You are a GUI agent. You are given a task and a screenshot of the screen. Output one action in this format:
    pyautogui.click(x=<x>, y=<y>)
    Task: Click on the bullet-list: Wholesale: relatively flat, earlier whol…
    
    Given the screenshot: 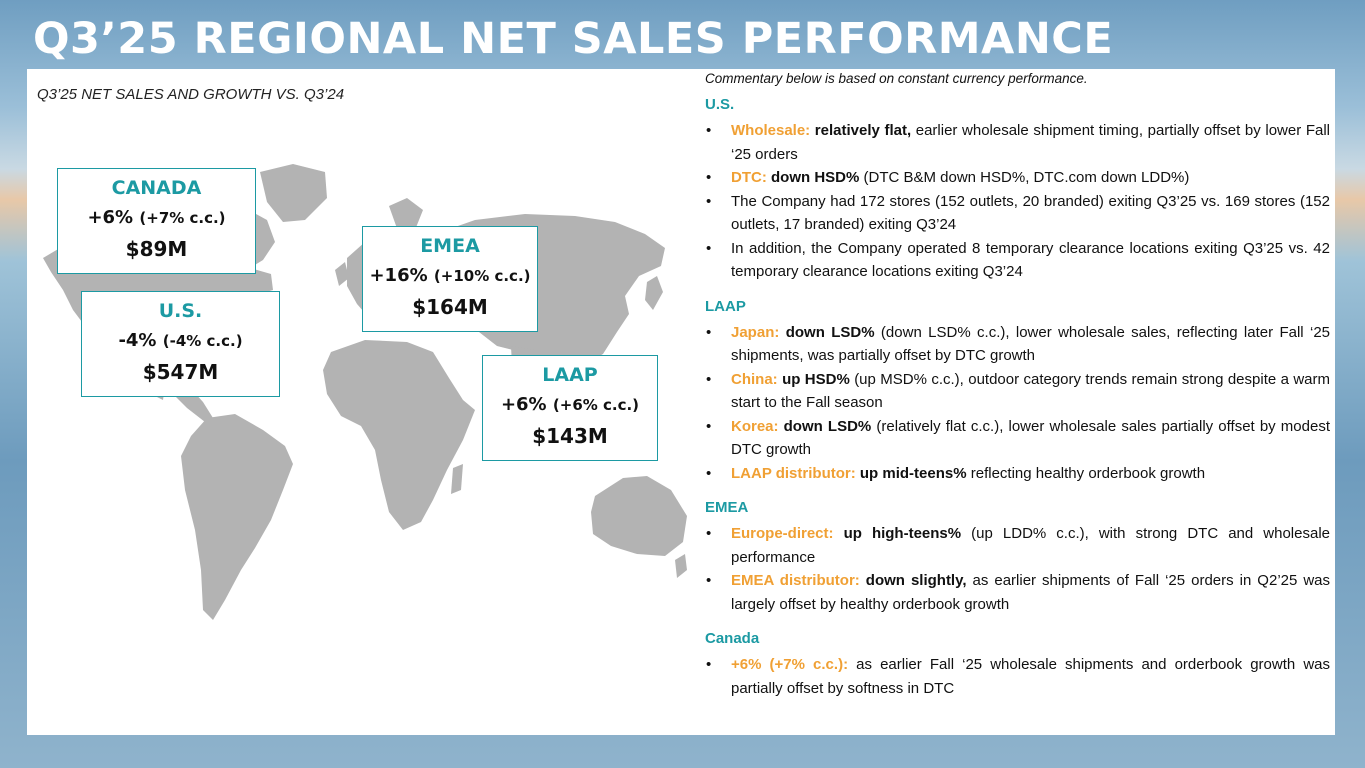 What is the action you would take?
    pyautogui.click(x=1017, y=201)
    